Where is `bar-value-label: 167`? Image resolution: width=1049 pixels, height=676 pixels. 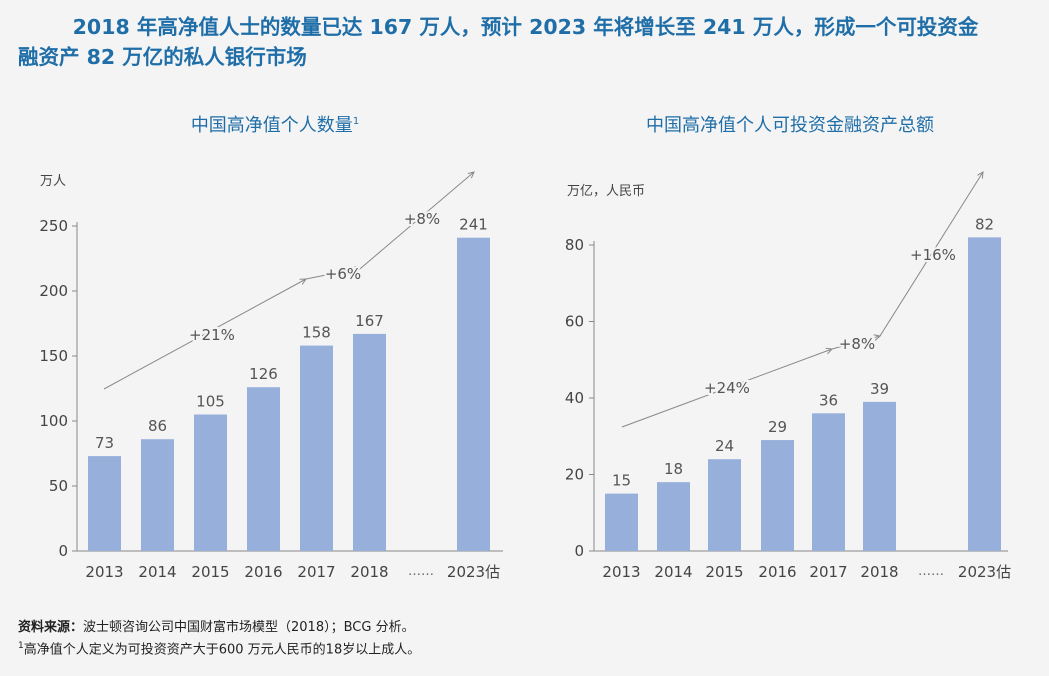
bar-value-label: 167 is located at coordinates (369, 321).